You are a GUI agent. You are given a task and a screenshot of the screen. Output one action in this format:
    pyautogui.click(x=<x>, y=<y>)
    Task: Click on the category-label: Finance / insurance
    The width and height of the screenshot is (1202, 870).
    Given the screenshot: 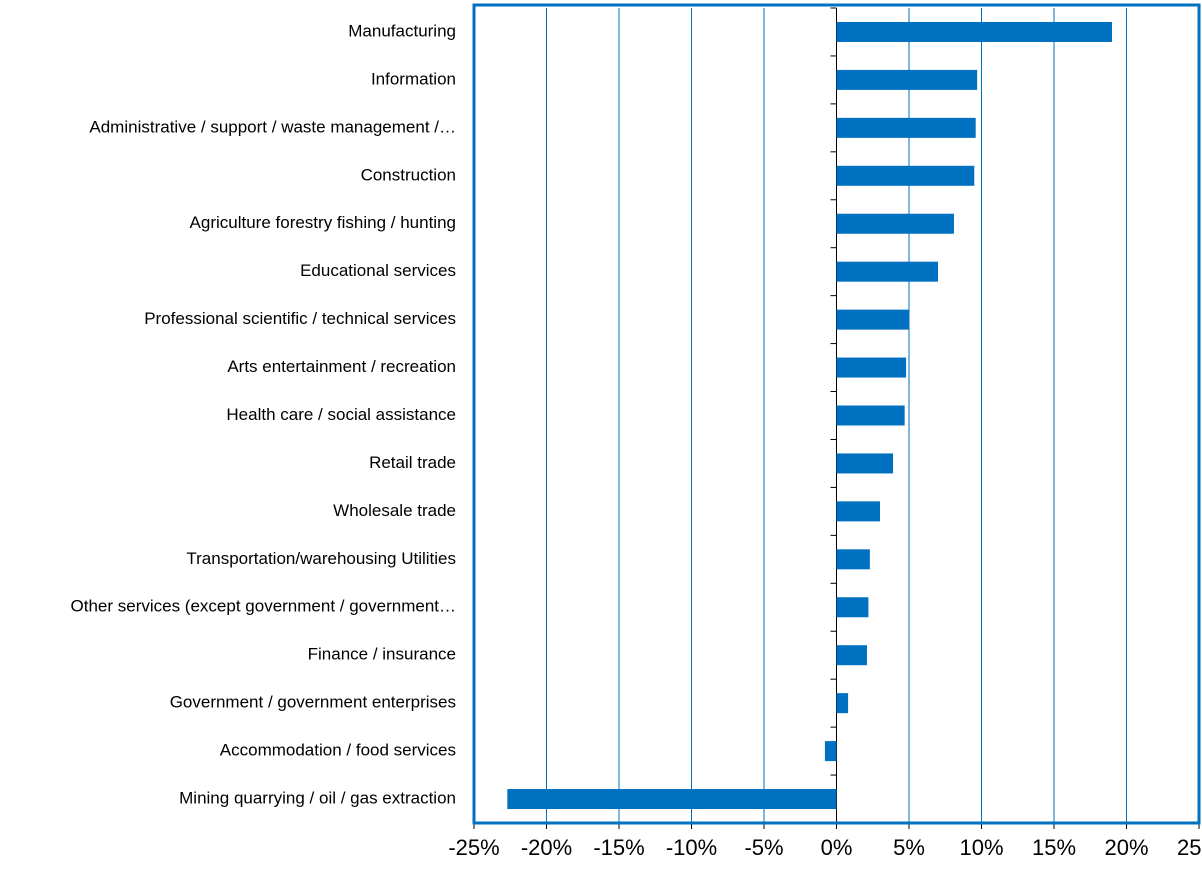 What is the action you would take?
    pyautogui.click(x=382, y=654)
    